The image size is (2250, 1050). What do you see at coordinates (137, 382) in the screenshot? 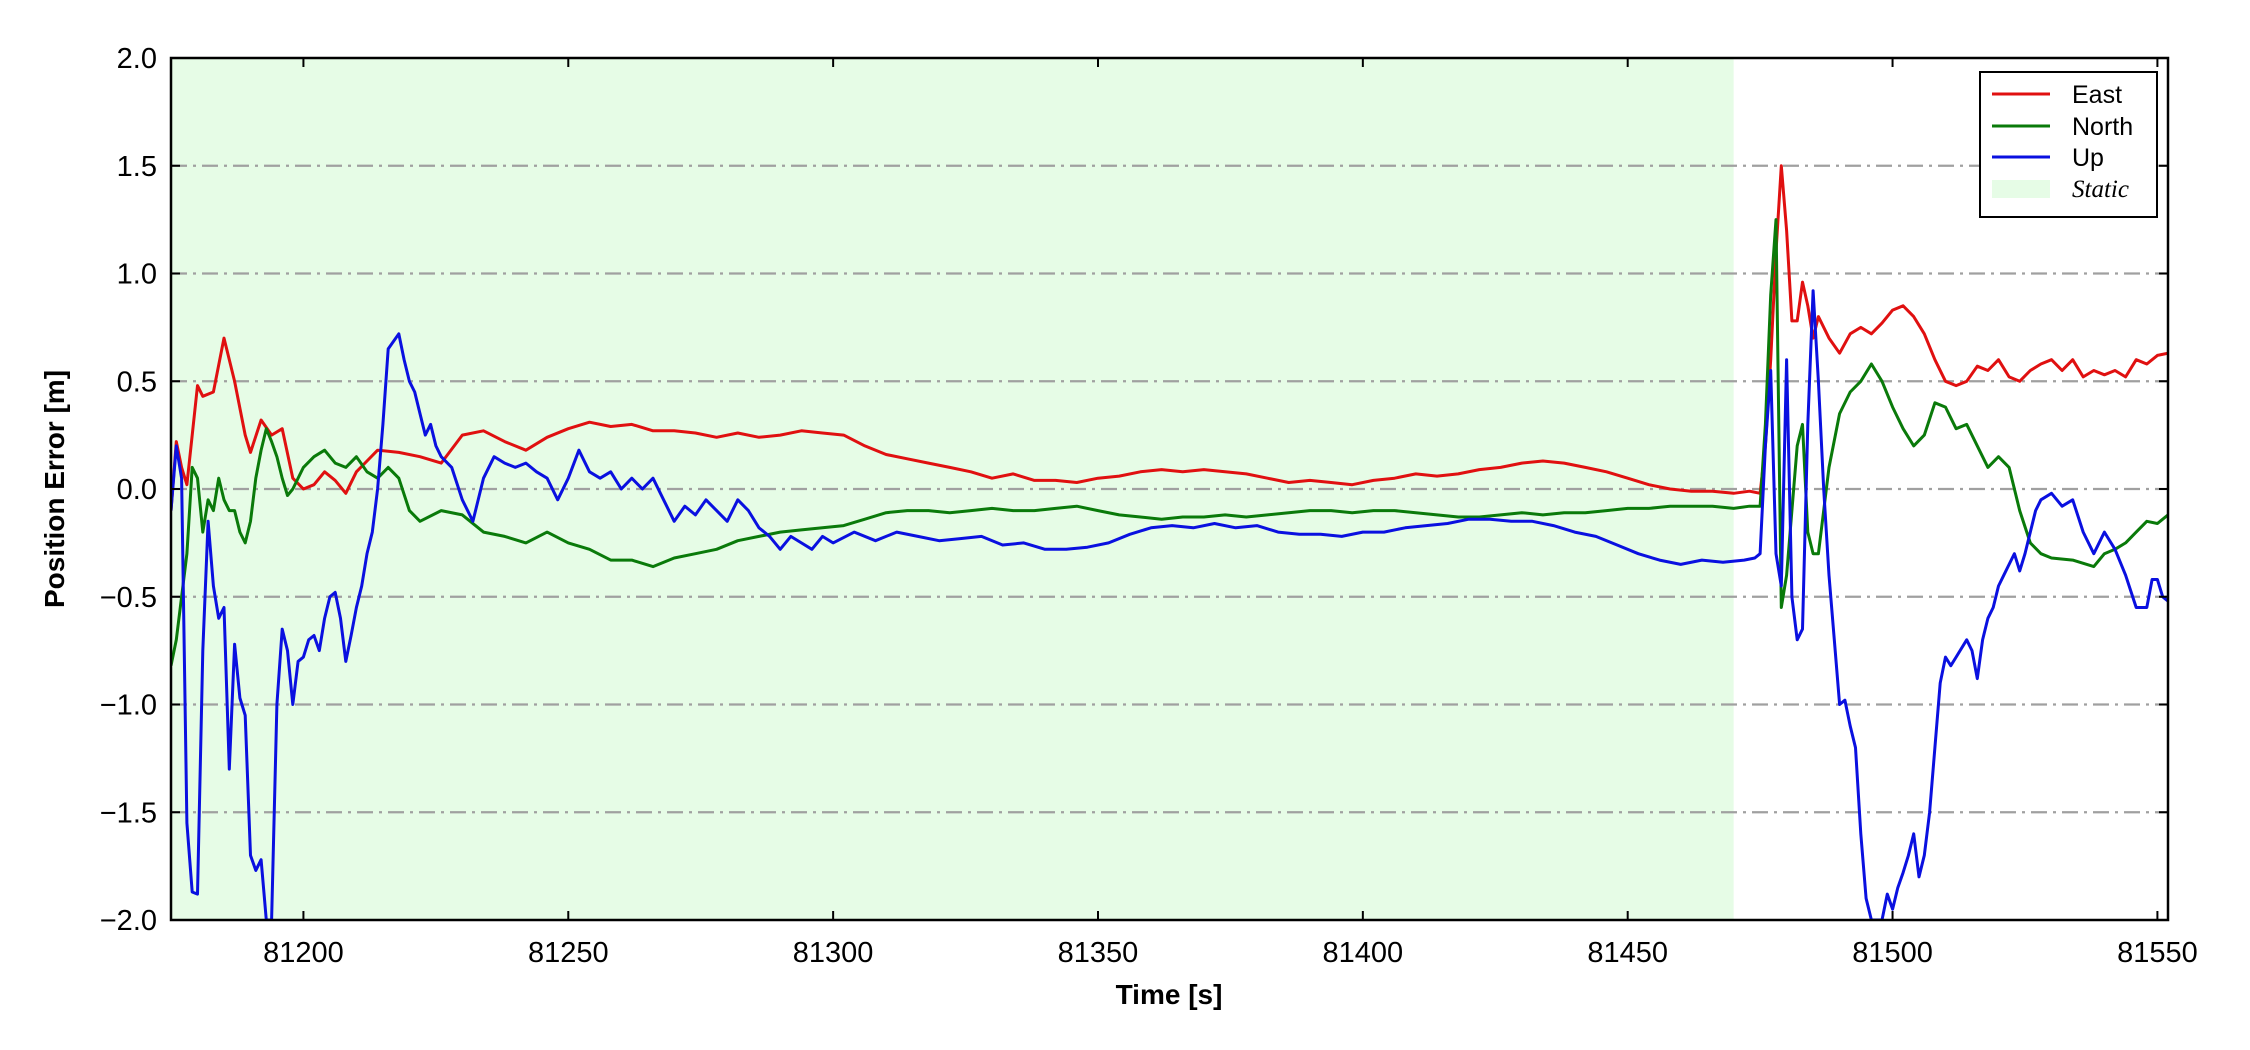
I see `y-tick-label: 0.5` at bounding box center [137, 382].